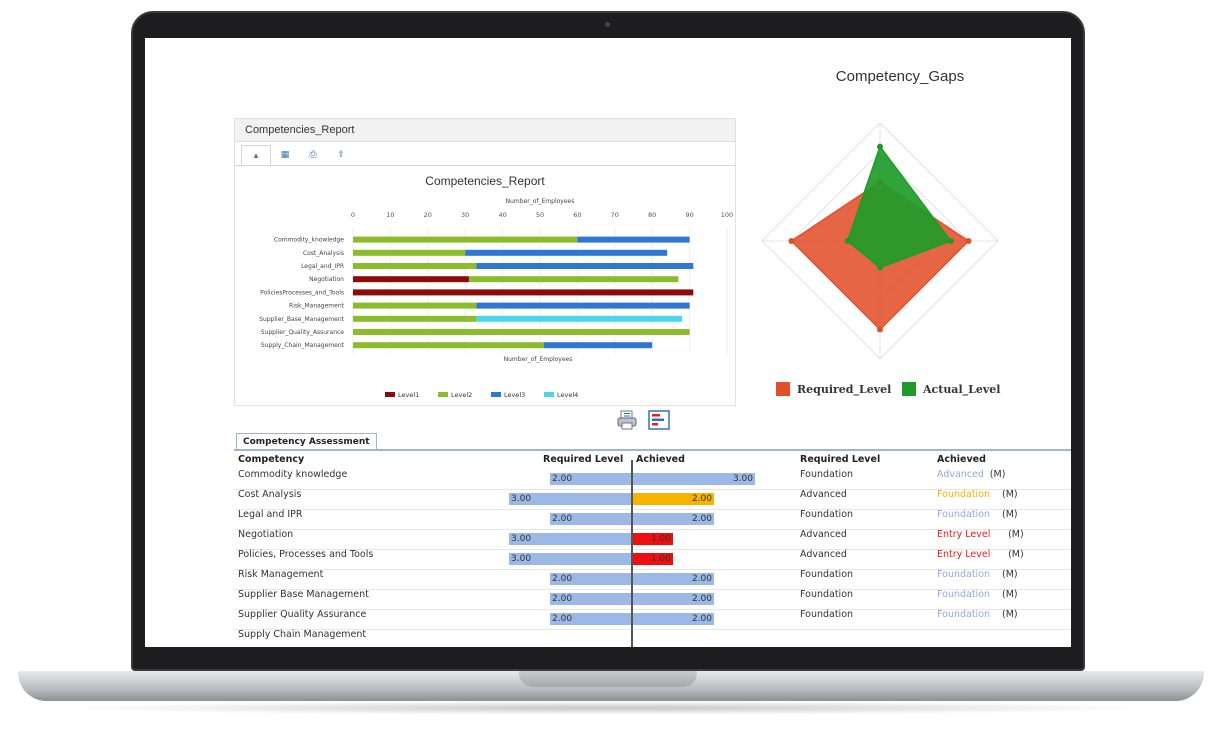  Describe the element at coordinates (540, 215) in the screenshot. I see `x-tick-label: 50` at that location.